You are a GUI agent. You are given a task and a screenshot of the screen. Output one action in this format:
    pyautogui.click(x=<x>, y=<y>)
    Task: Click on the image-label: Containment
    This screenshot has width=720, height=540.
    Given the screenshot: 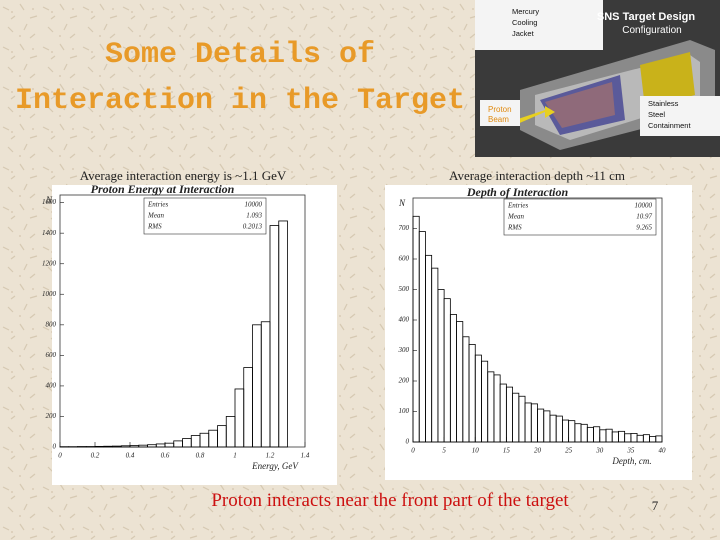 What is the action you would take?
    pyautogui.click(x=669, y=125)
    